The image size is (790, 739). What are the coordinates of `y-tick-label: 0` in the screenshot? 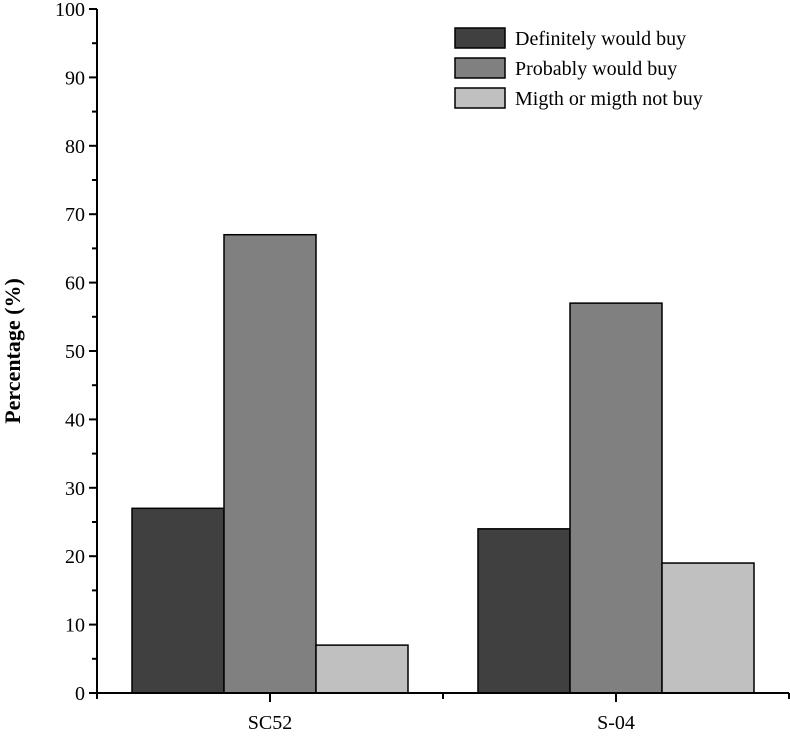 It's located at (80, 694).